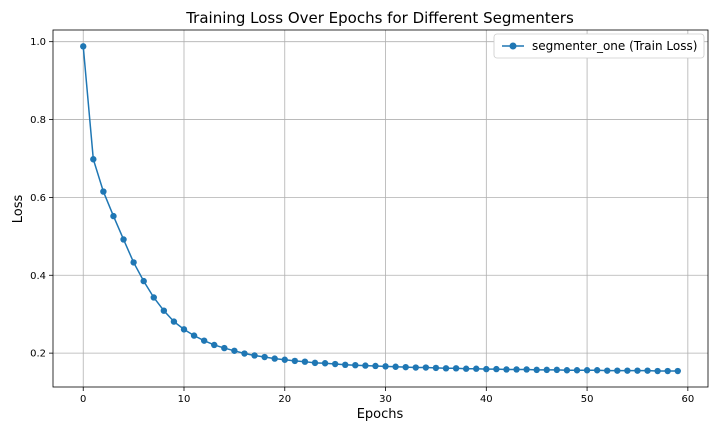 This screenshot has width=720, height=432. I want to click on x-axis: 0 10 20 30 40 50 60, so click(387, 396).